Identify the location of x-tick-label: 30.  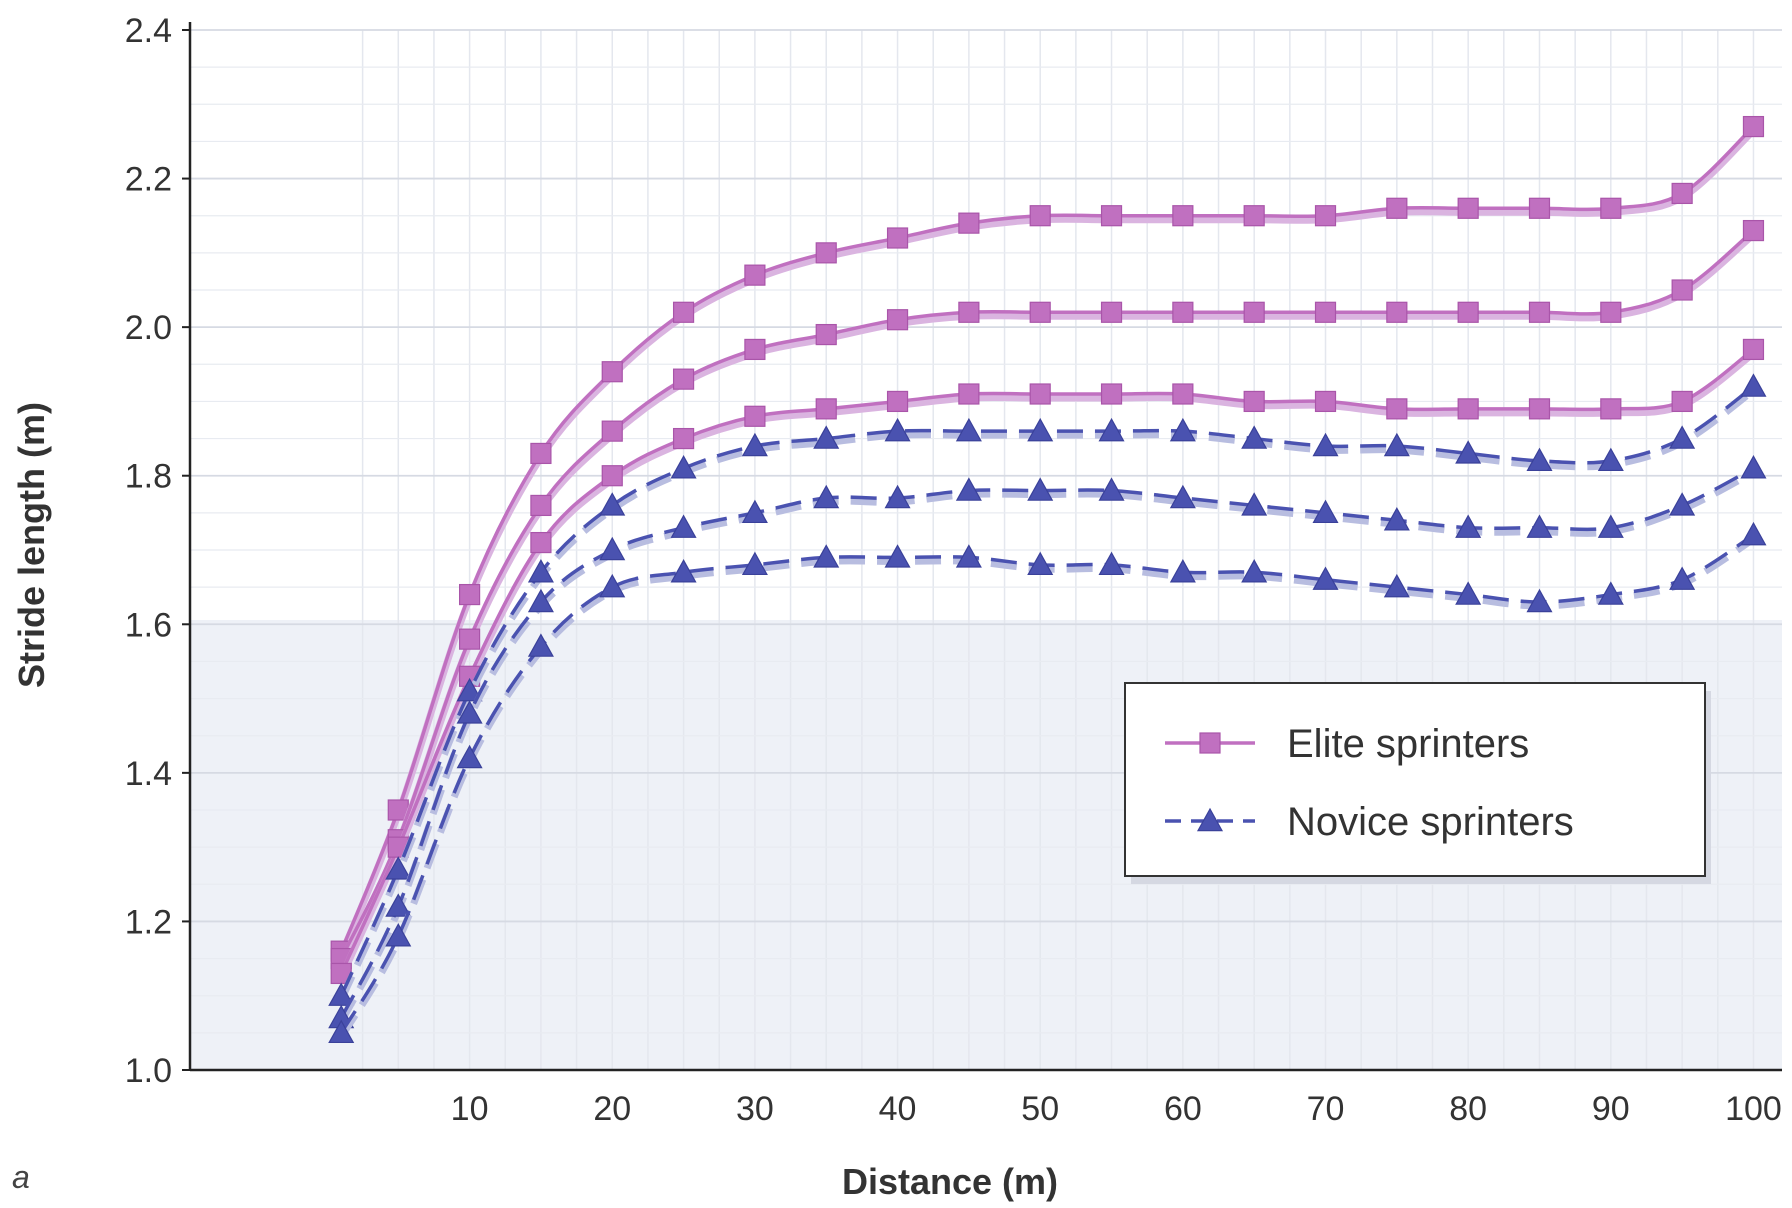
(755, 1109).